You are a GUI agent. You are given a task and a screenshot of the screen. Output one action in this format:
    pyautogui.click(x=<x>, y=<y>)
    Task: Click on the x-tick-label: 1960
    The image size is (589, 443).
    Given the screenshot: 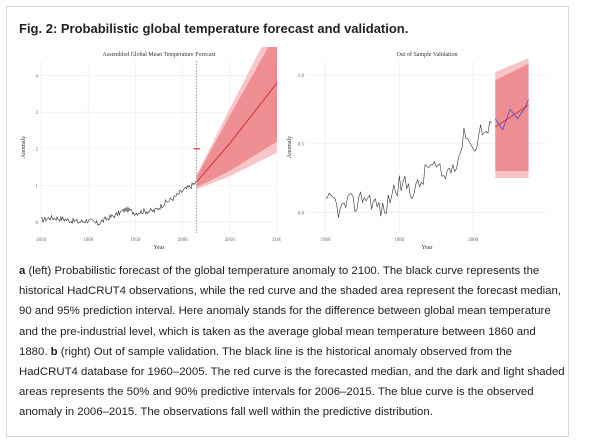 What is the action you would take?
    pyautogui.click(x=325, y=240)
    